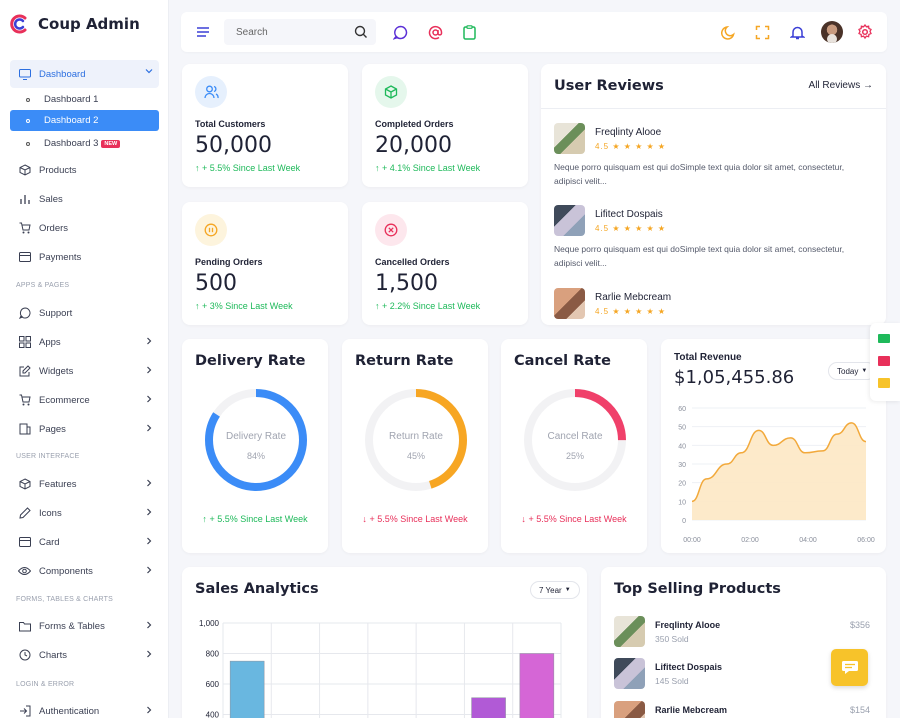  Describe the element at coordinates (832, 32) in the screenshot. I see `user-avatar` at that location.